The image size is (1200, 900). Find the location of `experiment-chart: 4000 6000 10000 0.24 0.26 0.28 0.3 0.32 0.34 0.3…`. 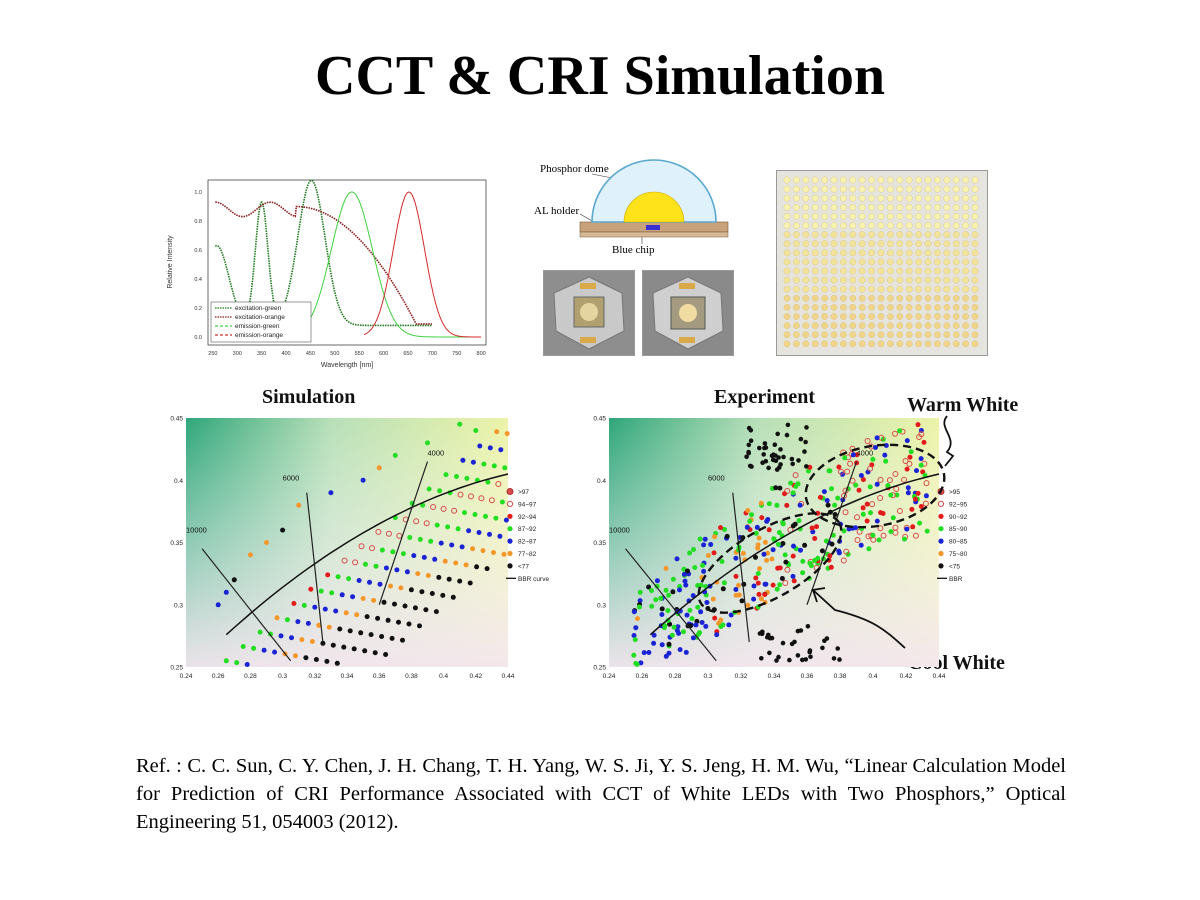

experiment-chart: 4000 6000 10000 0.24 0.26 0.28 0.3 0.32 0.34 0.3… is located at coordinates (780, 547).